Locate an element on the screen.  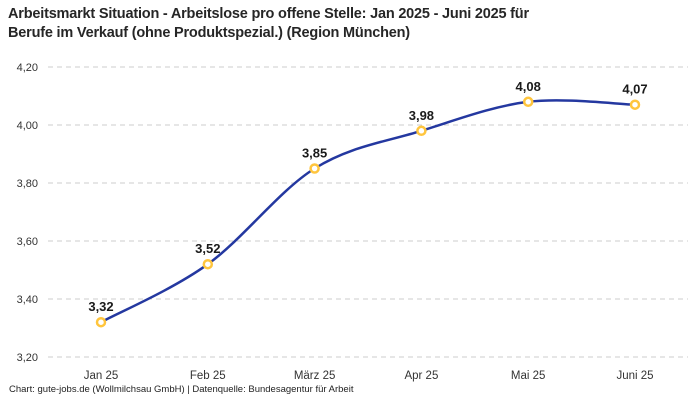
x-axis-tick-label: Juni 25 is located at coordinates (634, 376).